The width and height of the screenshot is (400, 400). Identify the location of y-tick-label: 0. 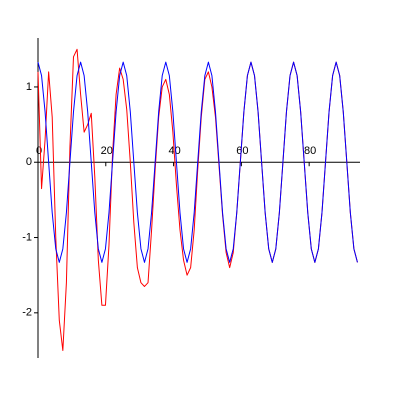
(29, 162).